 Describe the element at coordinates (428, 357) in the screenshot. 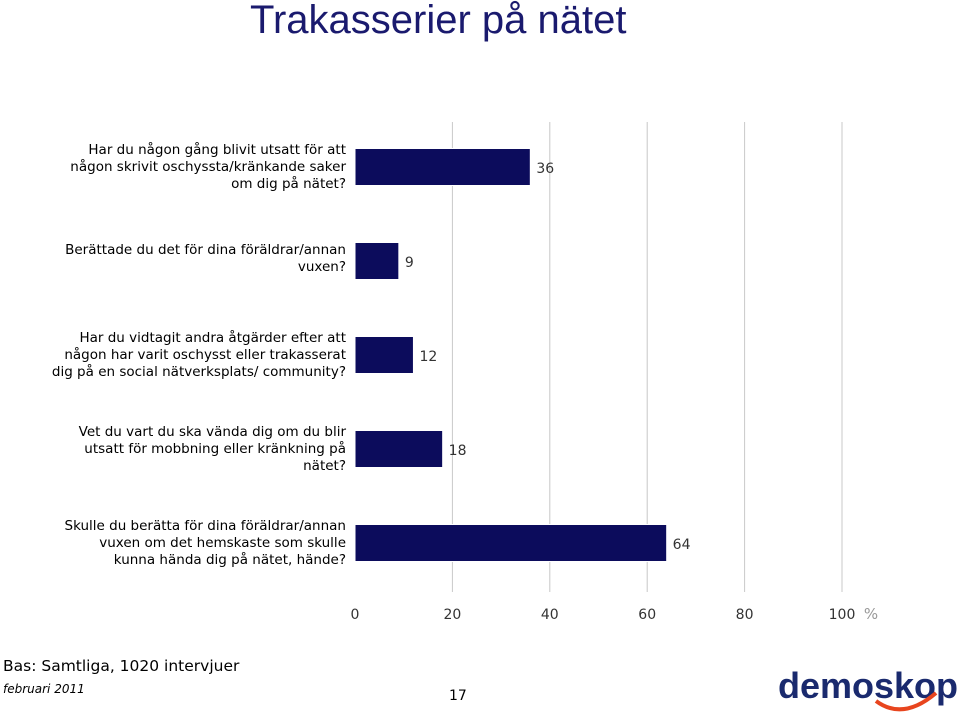

I see `value-label-3: 12` at that location.